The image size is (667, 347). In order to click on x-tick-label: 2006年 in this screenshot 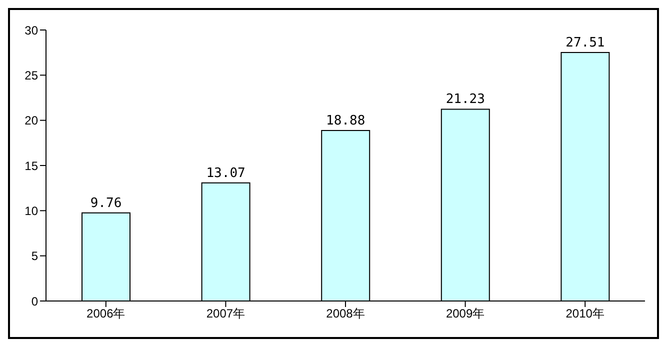, I will do `click(106, 313)`.